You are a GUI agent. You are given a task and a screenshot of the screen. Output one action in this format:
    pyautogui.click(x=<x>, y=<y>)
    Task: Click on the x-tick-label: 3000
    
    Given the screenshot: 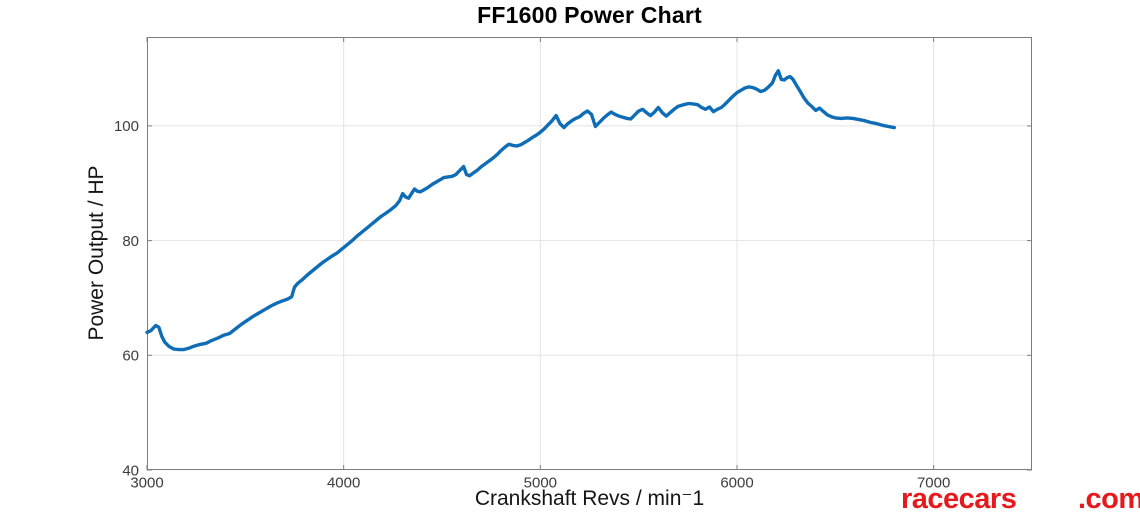 What is the action you would take?
    pyautogui.click(x=146, y=482)
    